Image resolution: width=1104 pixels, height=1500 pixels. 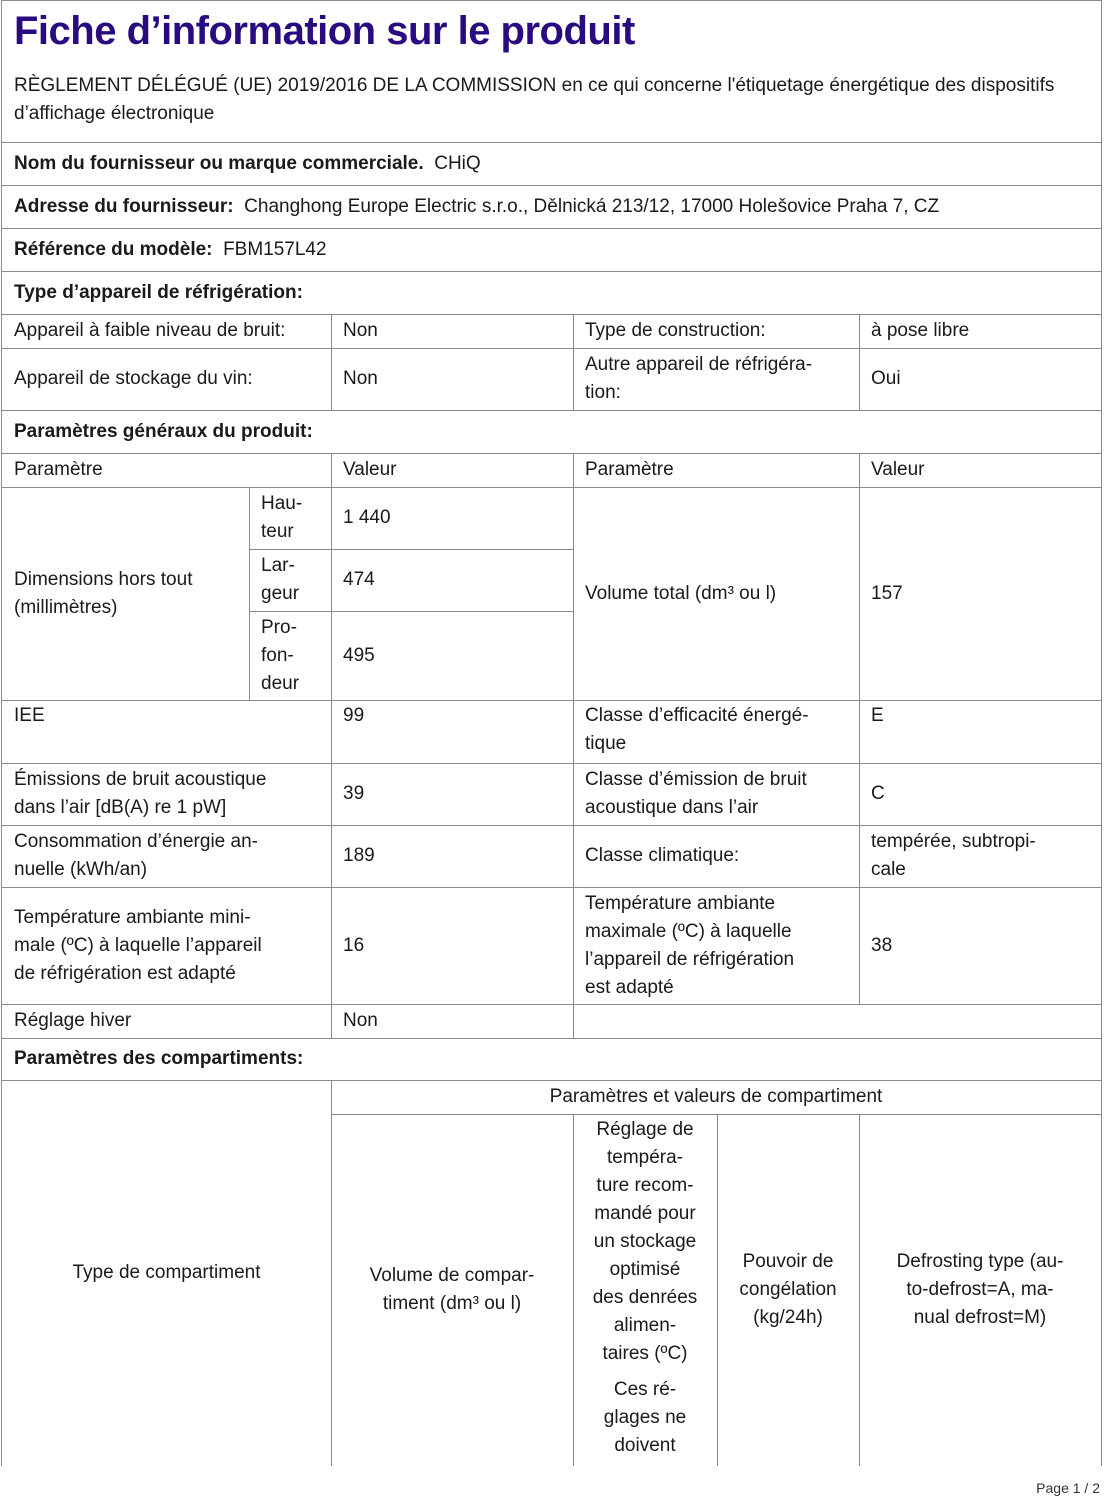 I want to click on wine-label: Appareil de stockage du vin:, so click(x=167, y=379).